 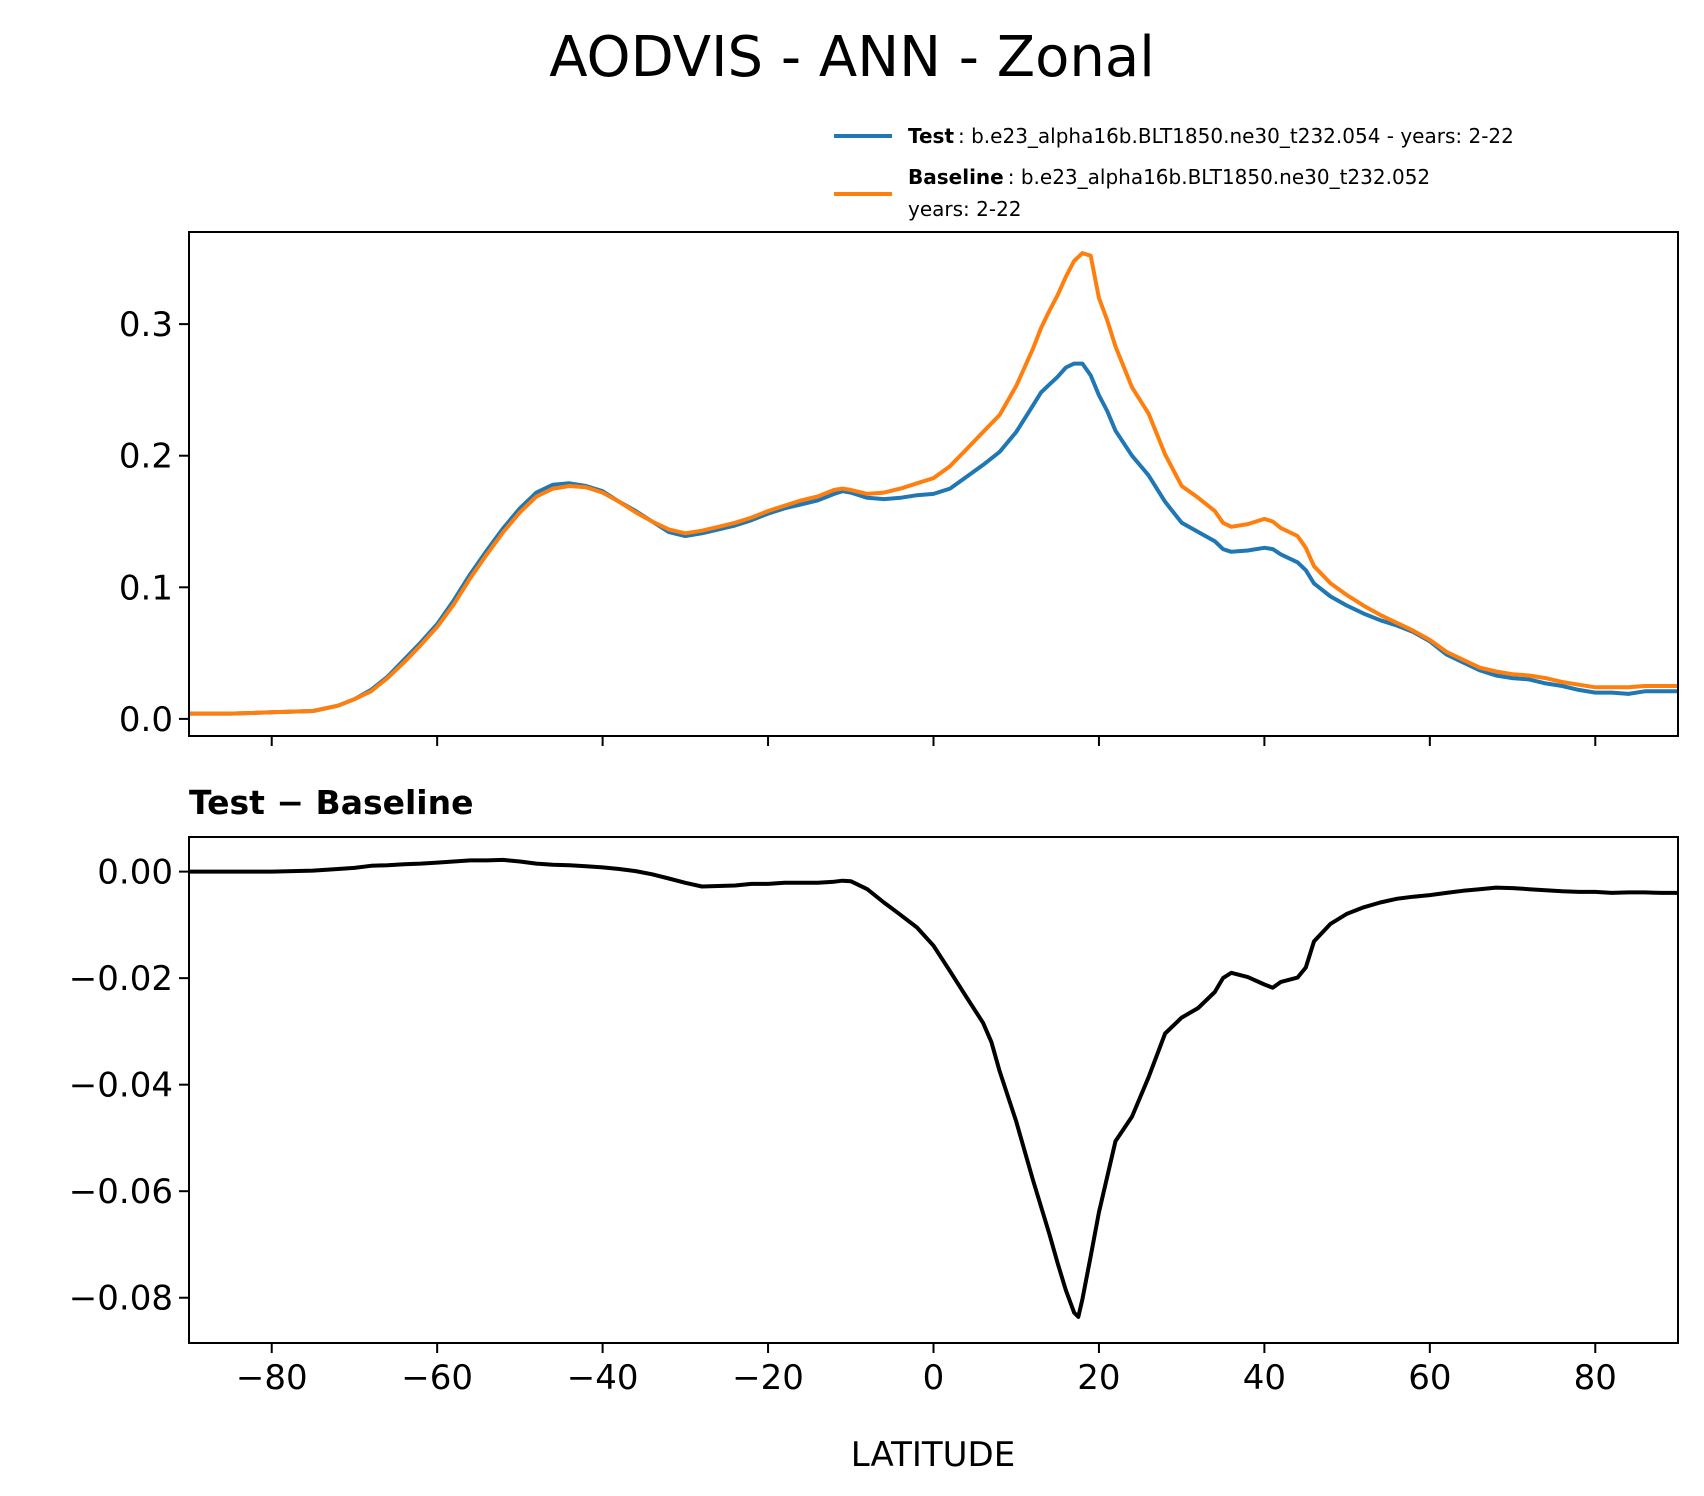 What do you see at coordinates (603, 1378) in the screenshot?
I see `bottom-x-tick-label-2: −40` at bounding box center [603, 1378].